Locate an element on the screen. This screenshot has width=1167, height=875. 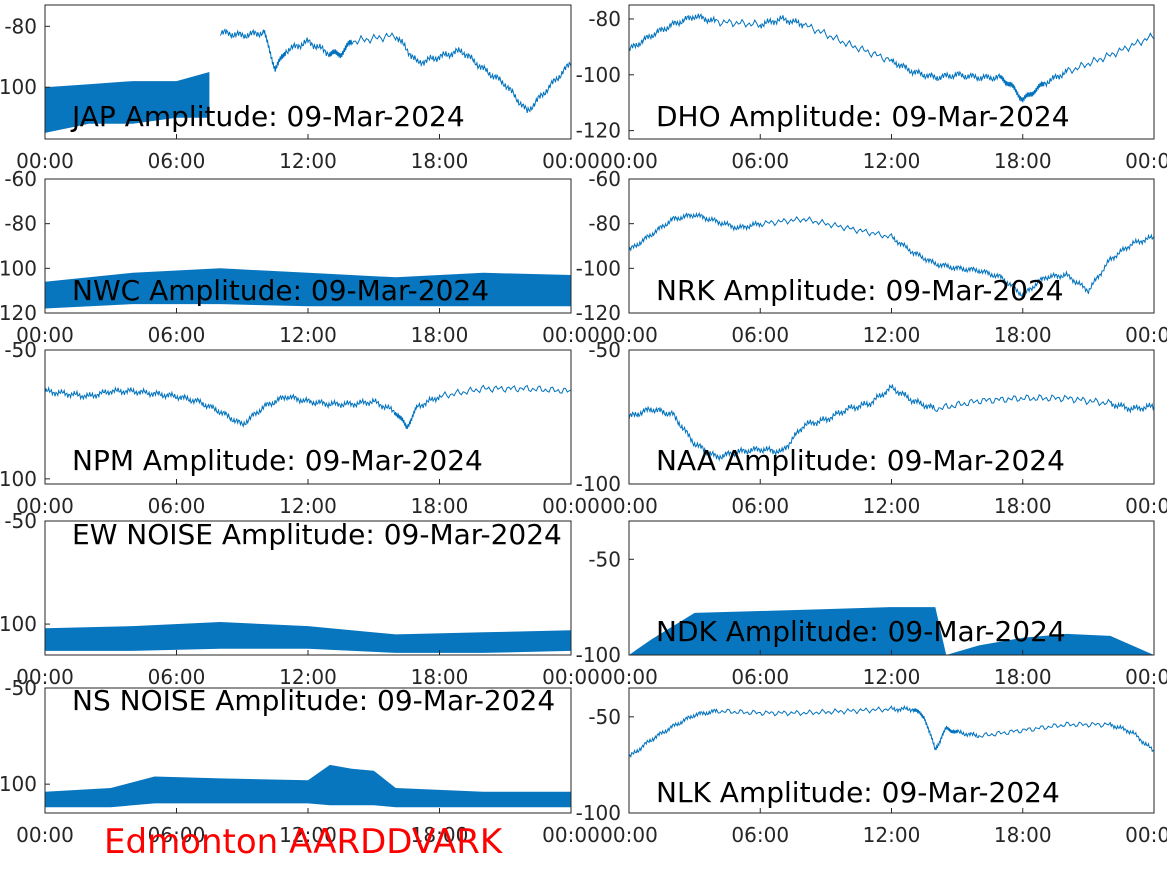
panel-title: NLK Amplitude: 09-Mar-2024 is located at coordinates (858, 792).